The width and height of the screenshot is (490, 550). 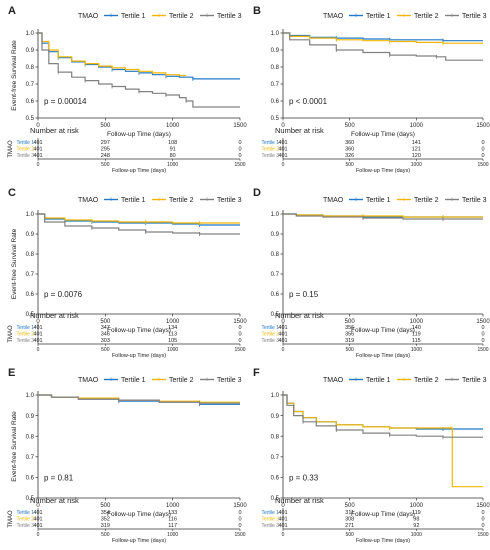 I want to click on risk-x-tick-label: 0, so click(x=38, y=165).